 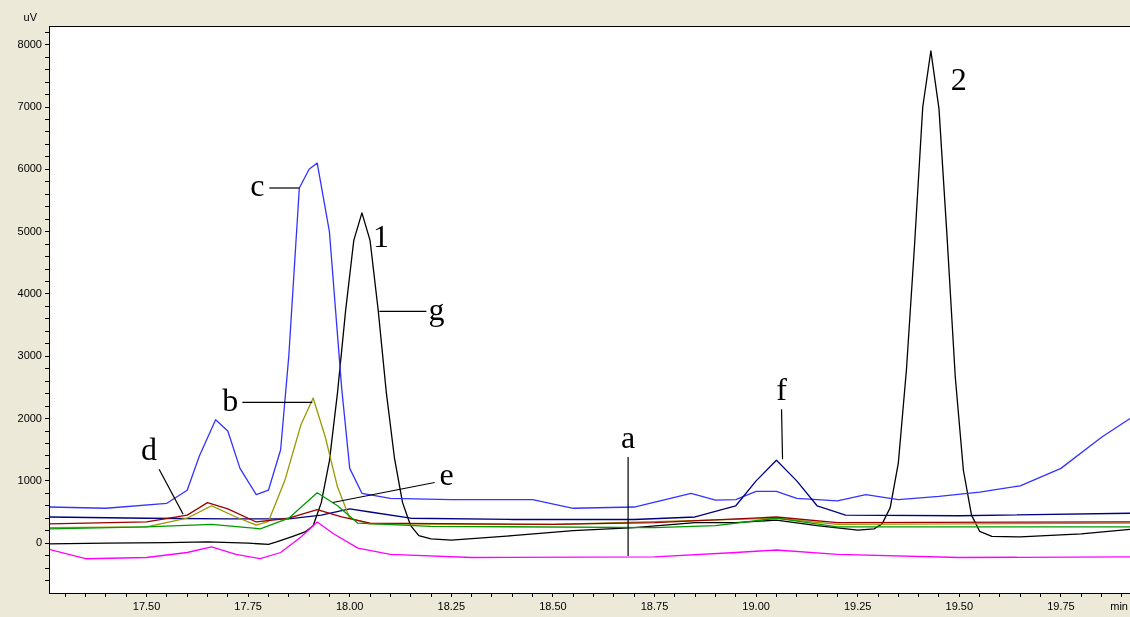 I want to click on annotation: 2, so click(x=958, y=79).